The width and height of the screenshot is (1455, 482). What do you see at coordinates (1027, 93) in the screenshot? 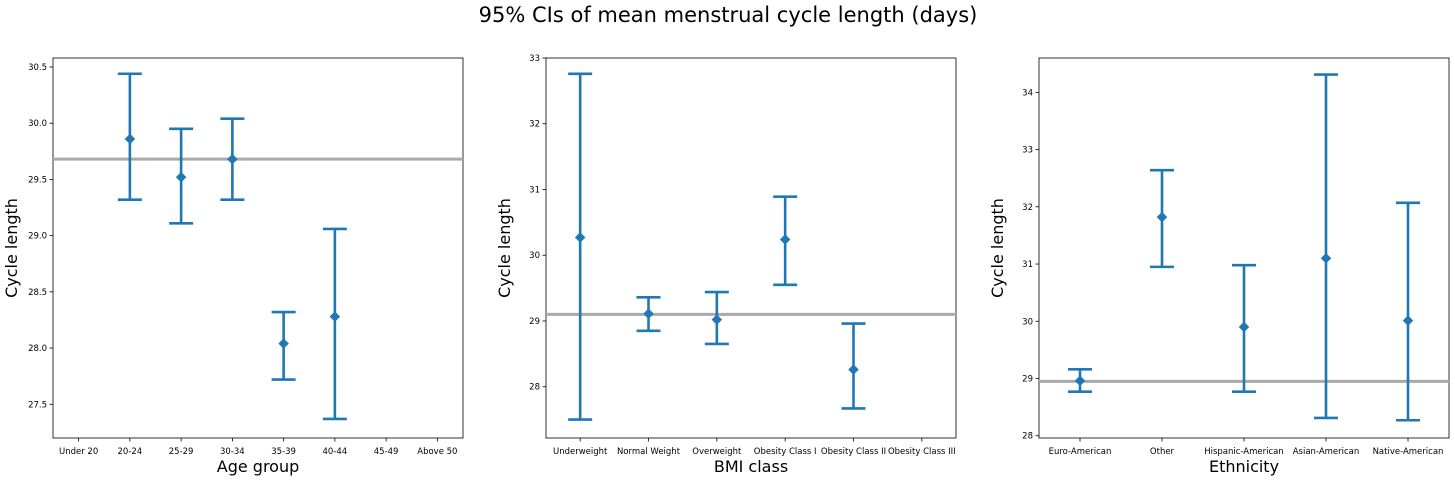
I see `y-tick-label: 34` at bounding box center [1027, 93].